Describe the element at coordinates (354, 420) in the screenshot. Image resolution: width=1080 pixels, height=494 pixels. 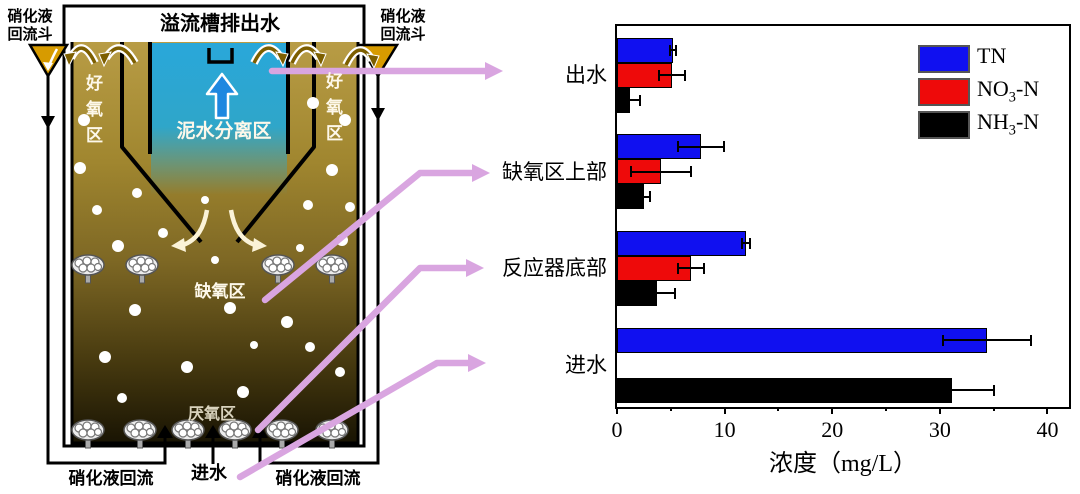
I see `arrow-to-influent` at that location.